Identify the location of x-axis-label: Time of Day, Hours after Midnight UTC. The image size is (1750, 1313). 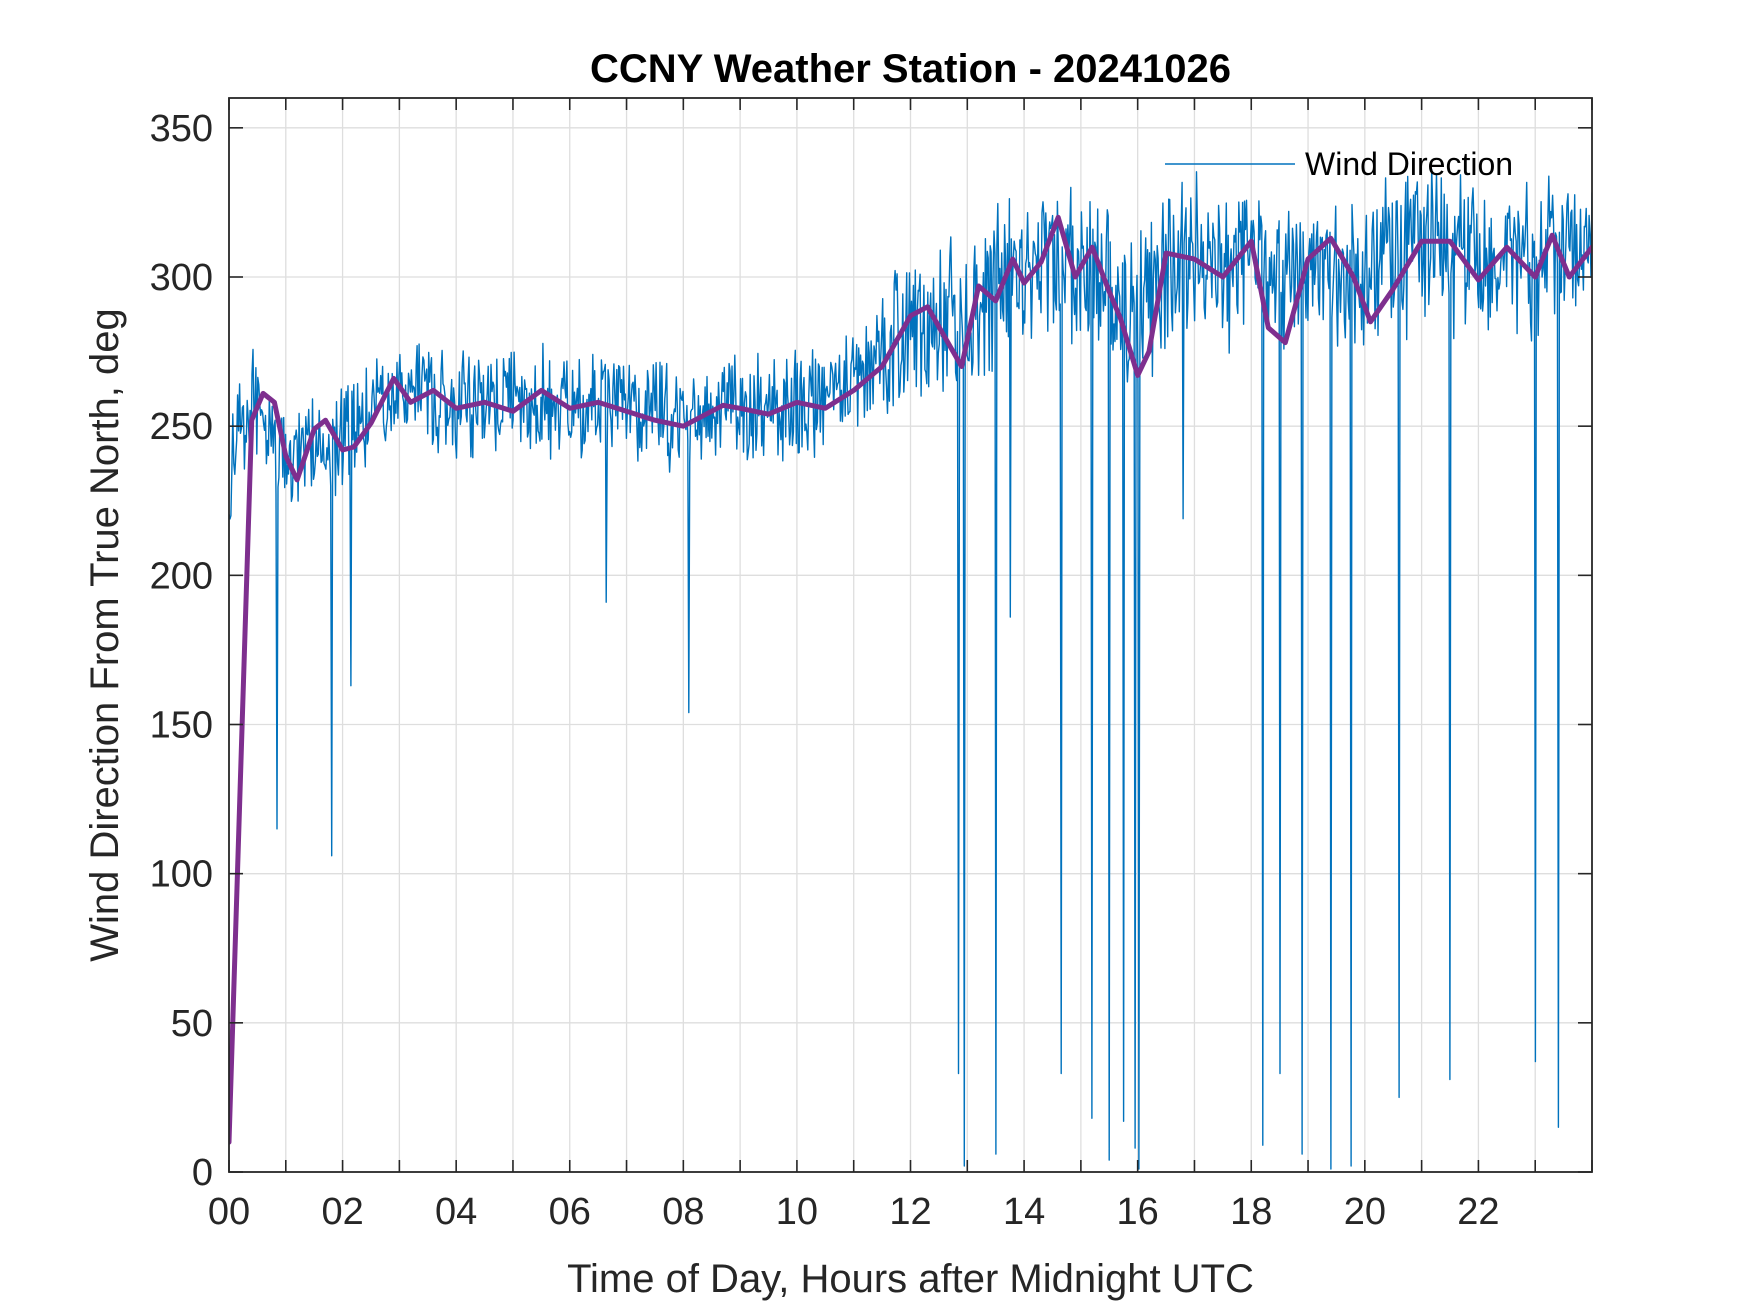
(910, 1279).